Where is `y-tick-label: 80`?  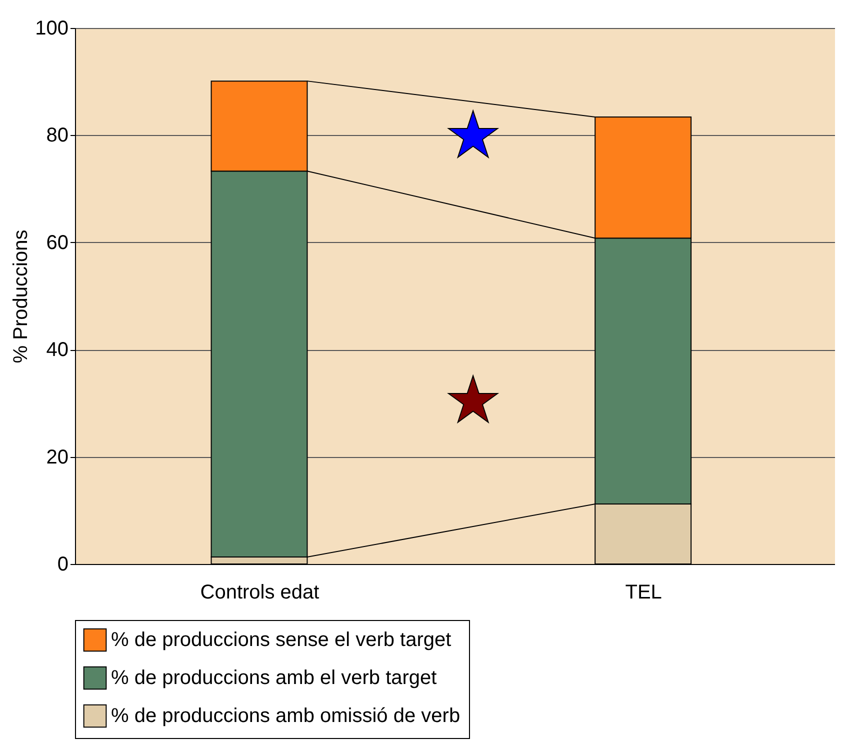
y-tick-label: 80 is located at coordinates (57, 135).